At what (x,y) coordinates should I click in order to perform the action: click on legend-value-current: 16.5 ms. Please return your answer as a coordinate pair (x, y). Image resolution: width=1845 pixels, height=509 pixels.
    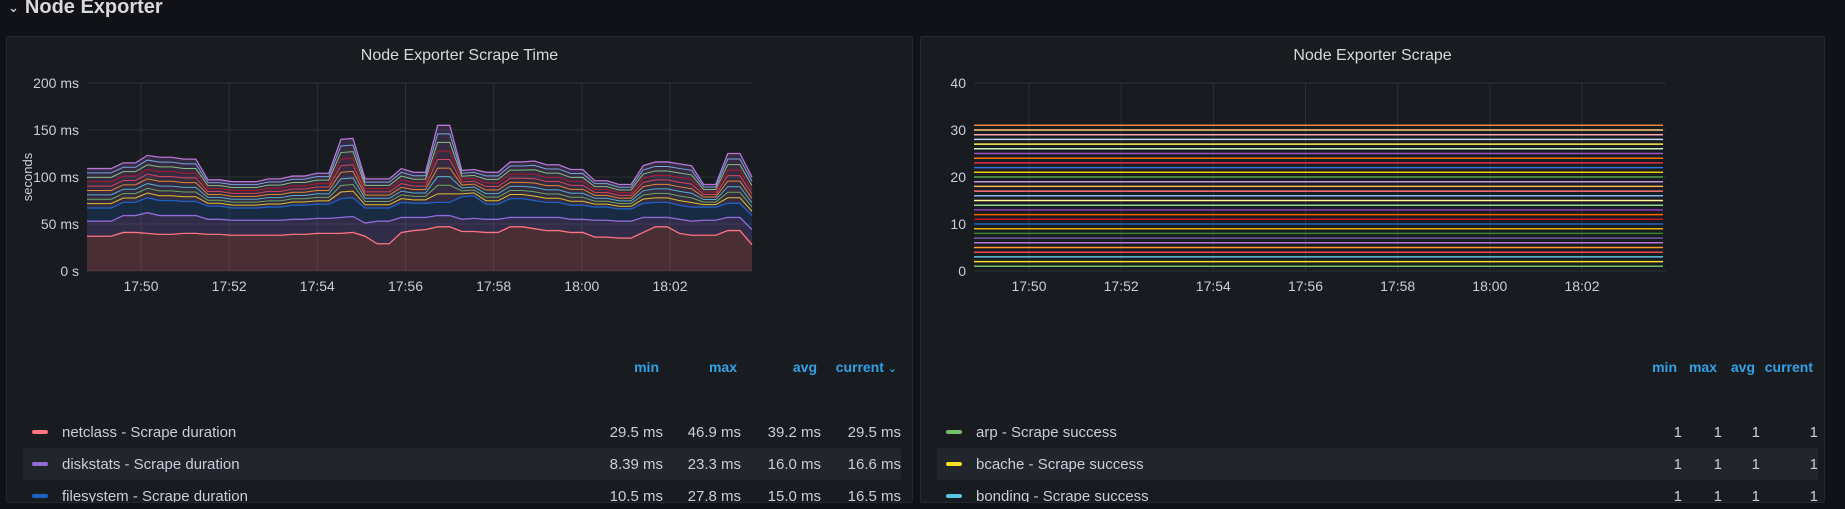
    Looking at the image, I should click on (874, 495).